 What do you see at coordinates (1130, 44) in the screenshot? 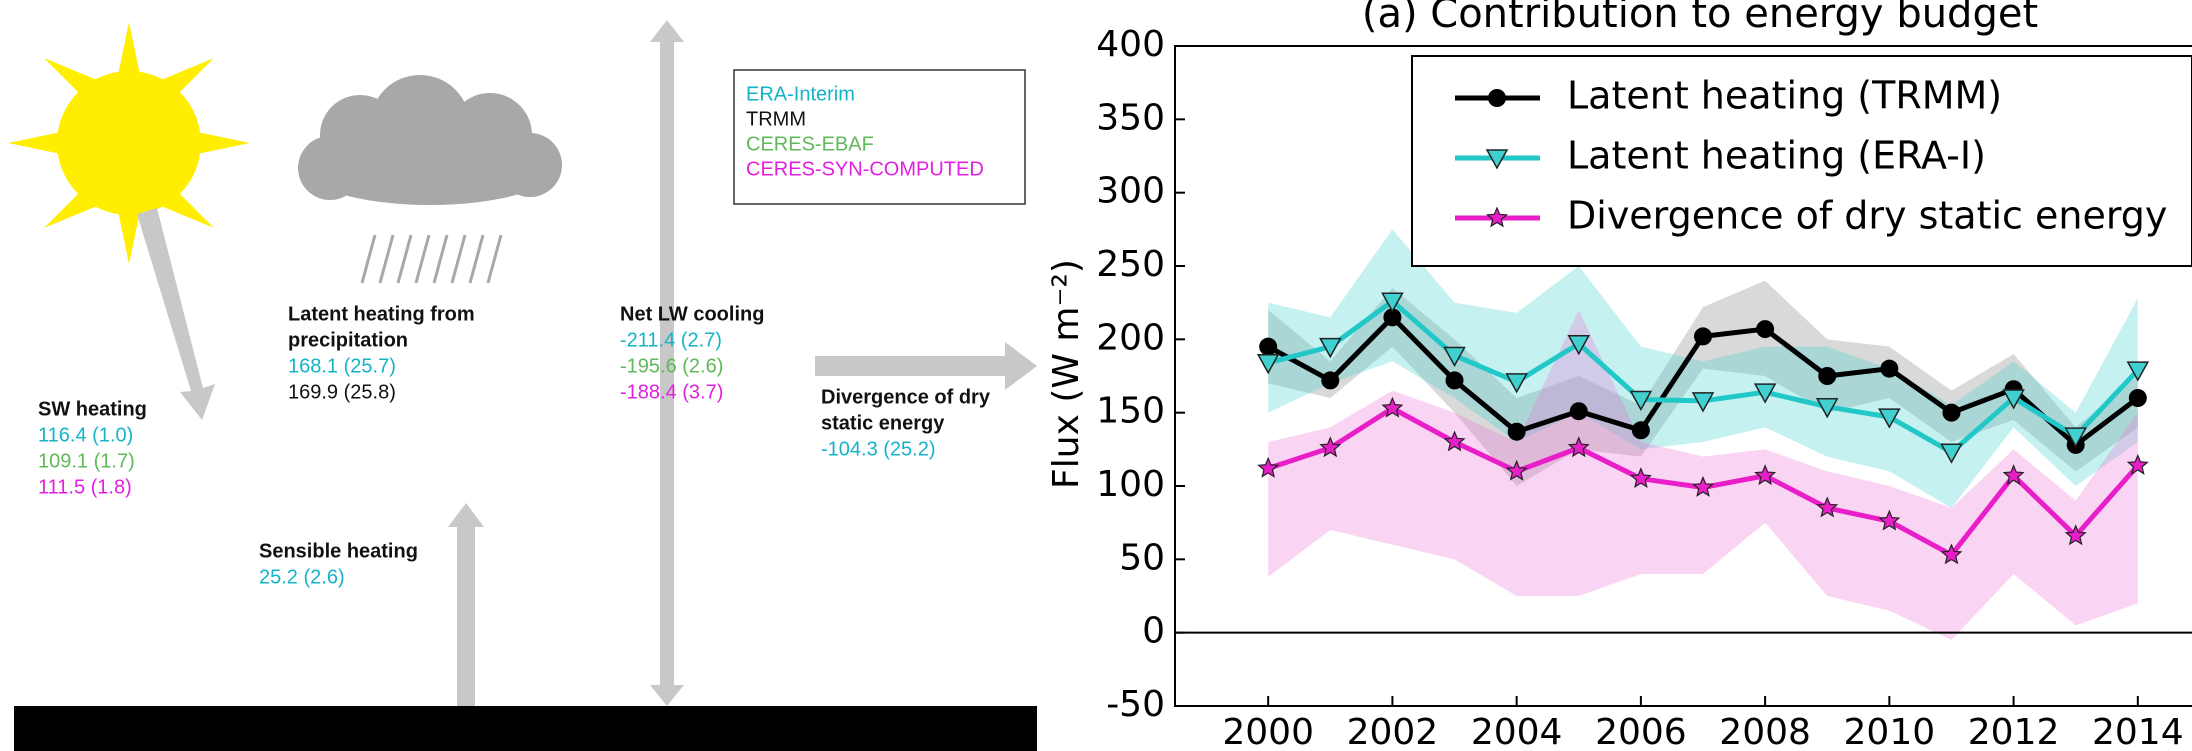
I see `y-tick-label: 400` at bounding box center [1130, 44].